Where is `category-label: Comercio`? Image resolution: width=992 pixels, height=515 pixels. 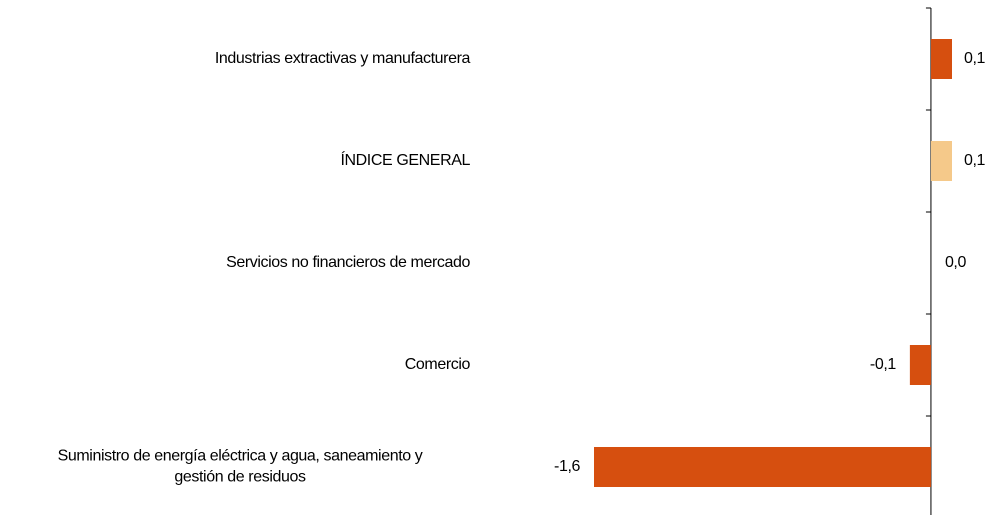
category-label: Comercio is located at coordinates (438, 364).